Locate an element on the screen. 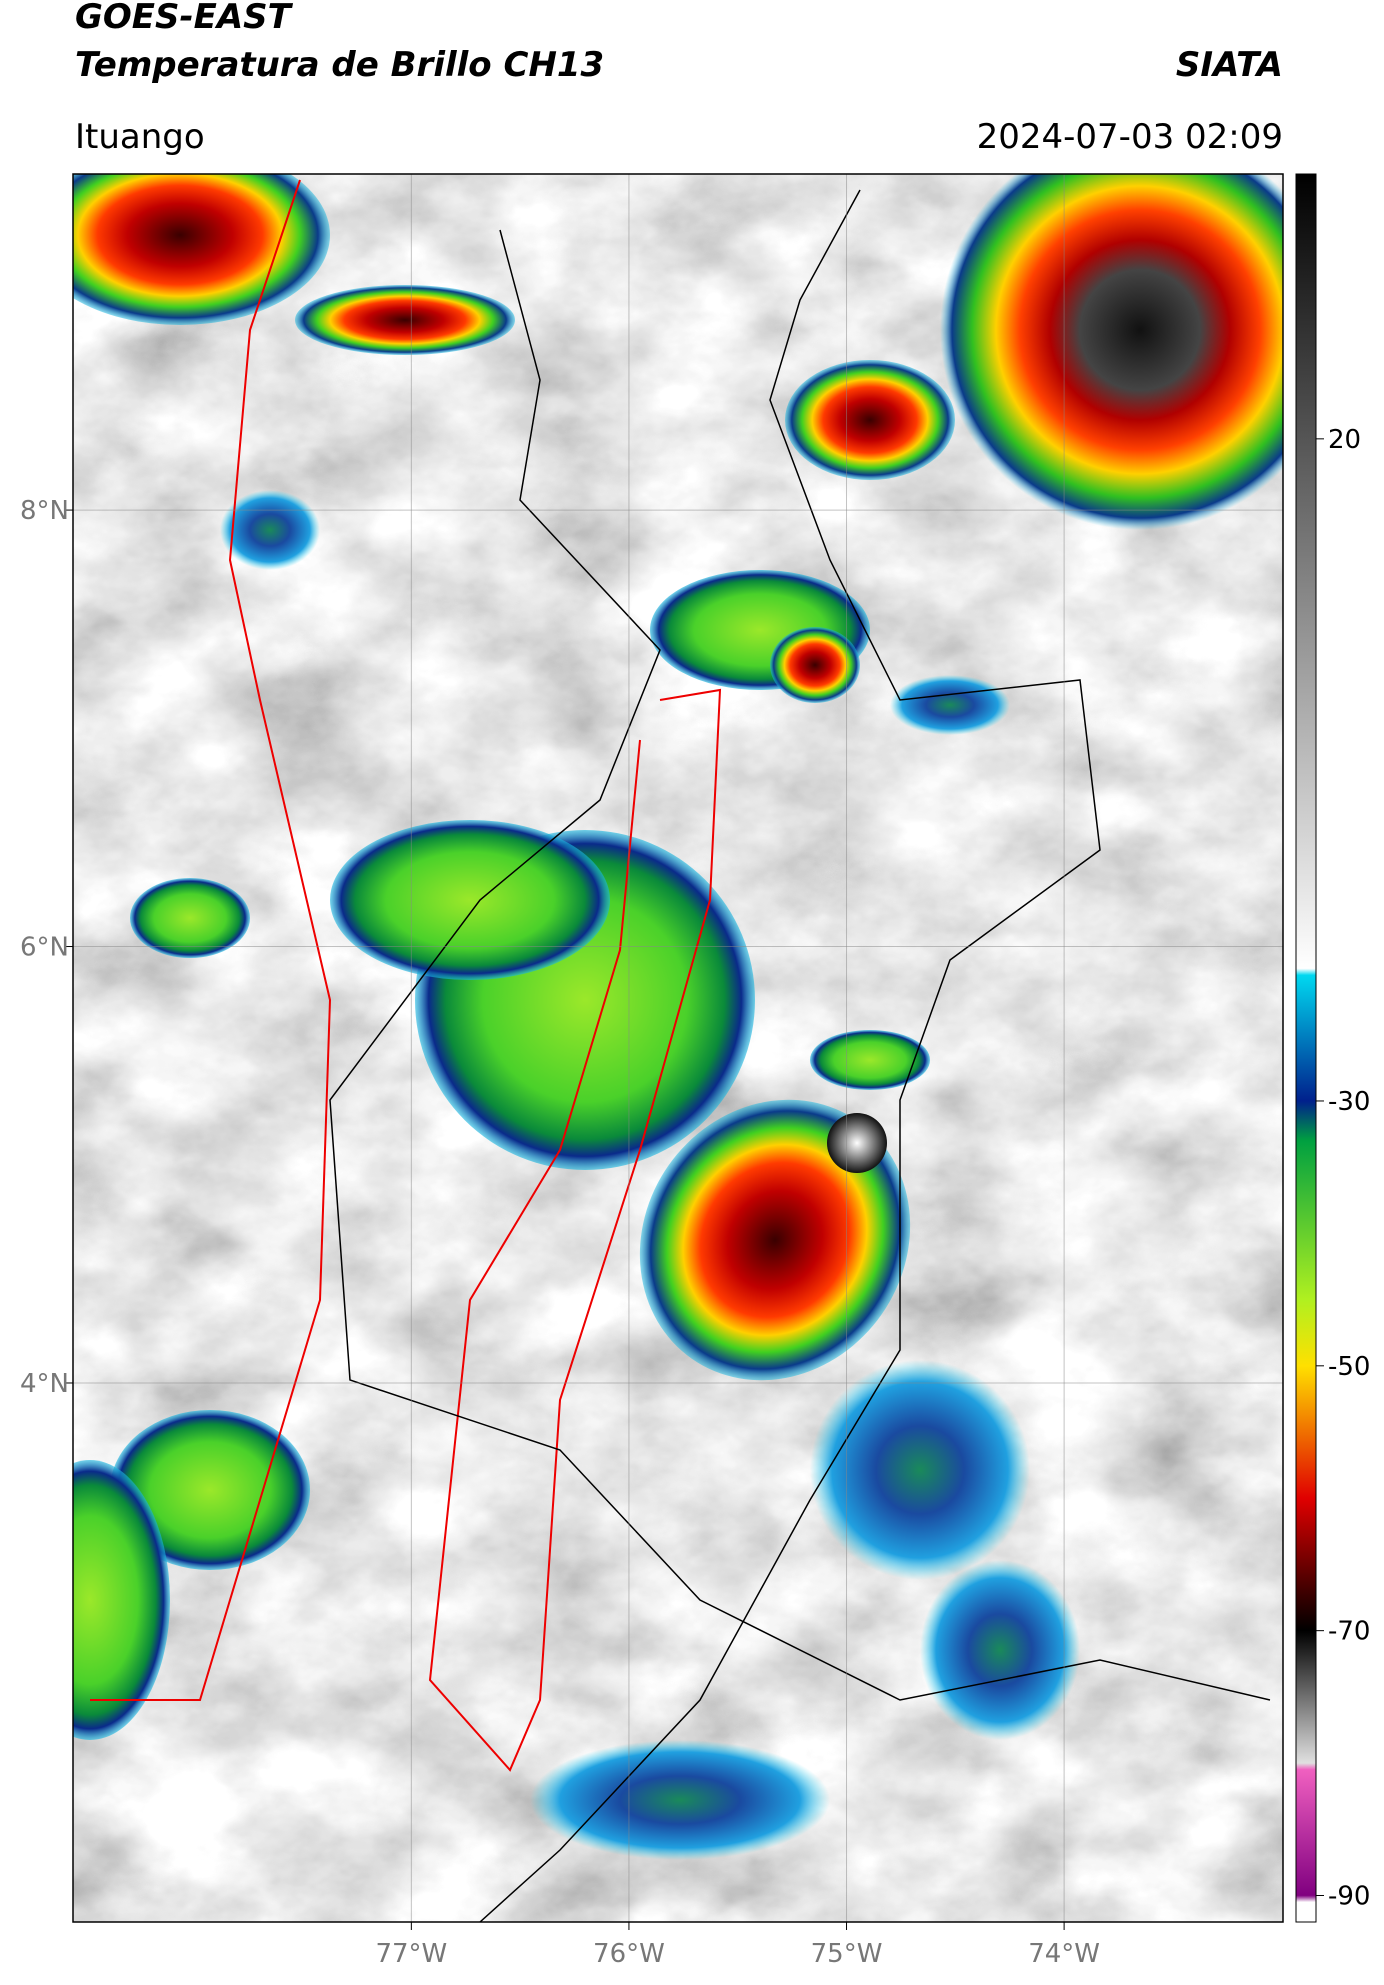 The width and height of the screenshot is (1384, 1985). subtitle: Temperatura de Brillo CH13 is located at coordinates (339, 65).